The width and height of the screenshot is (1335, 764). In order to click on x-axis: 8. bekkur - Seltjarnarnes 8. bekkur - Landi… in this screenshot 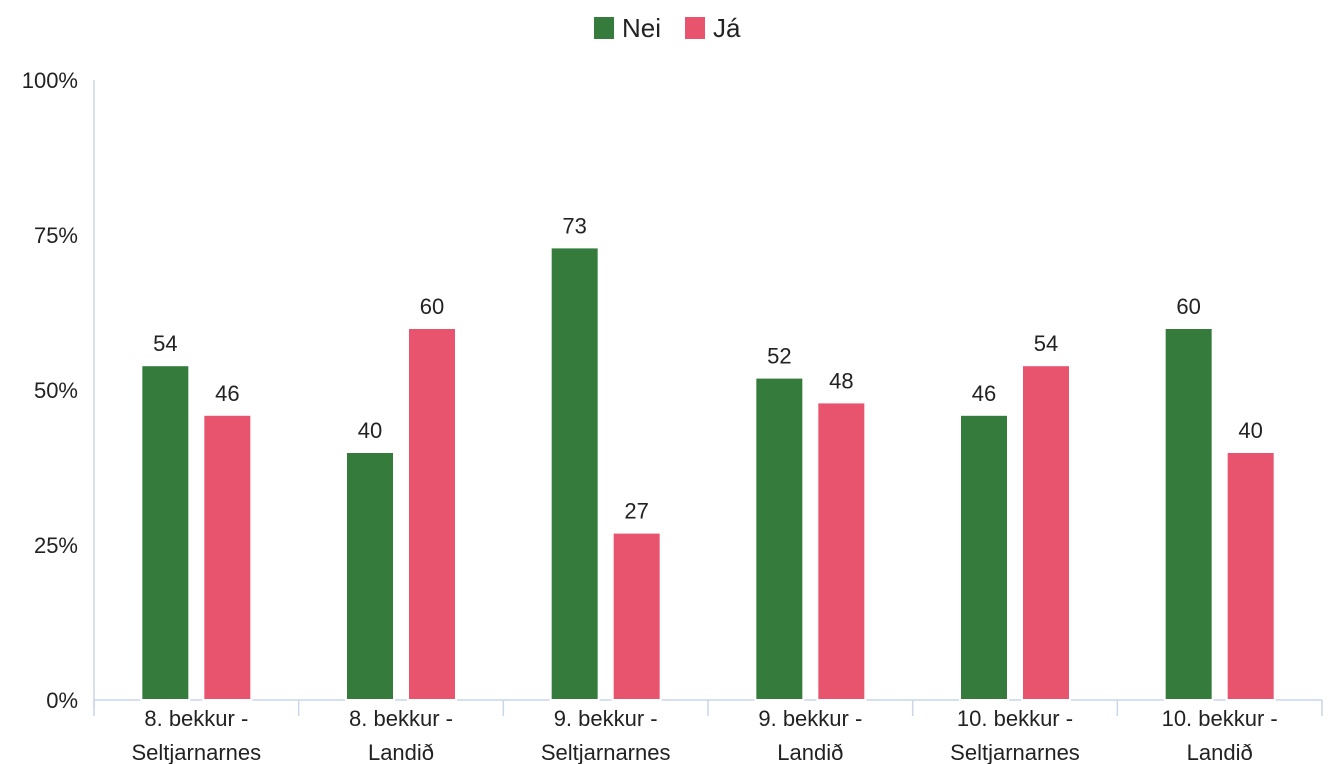, I will do `click(708, 731)`.